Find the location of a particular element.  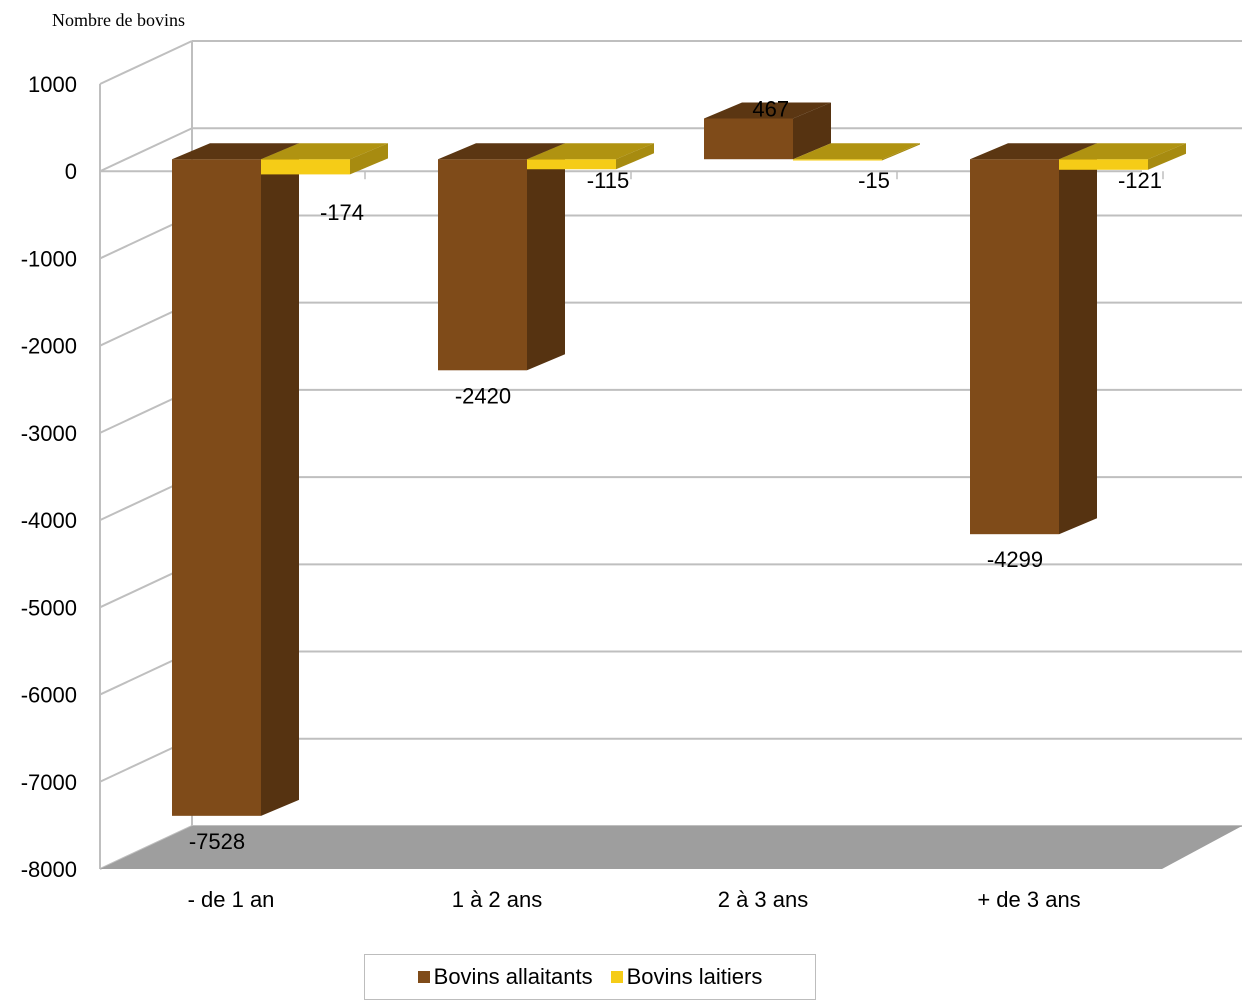

y-tick-label: -1000 is located at coordinates (49, 258).